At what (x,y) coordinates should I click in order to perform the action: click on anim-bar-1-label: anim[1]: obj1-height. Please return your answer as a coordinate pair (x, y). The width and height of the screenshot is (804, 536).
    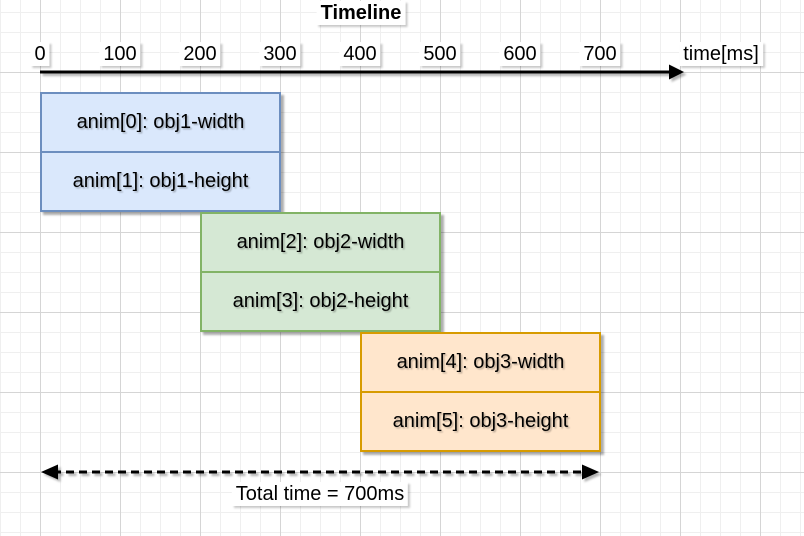
    Looking at the image, I should click on (160, 181).